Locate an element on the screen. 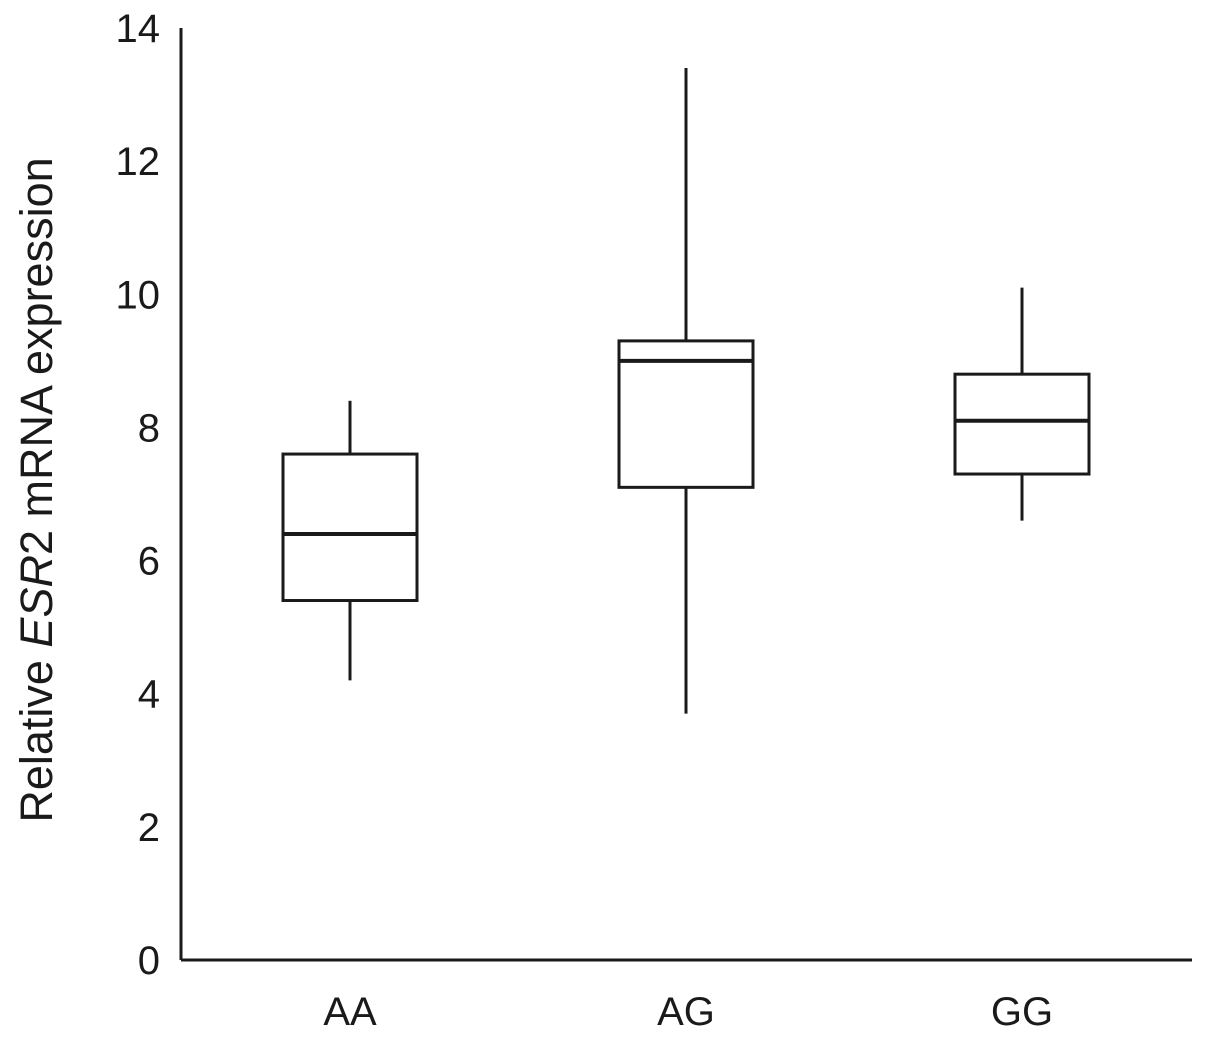  y-tick-label: 10 is located at coordinates (138, 295).